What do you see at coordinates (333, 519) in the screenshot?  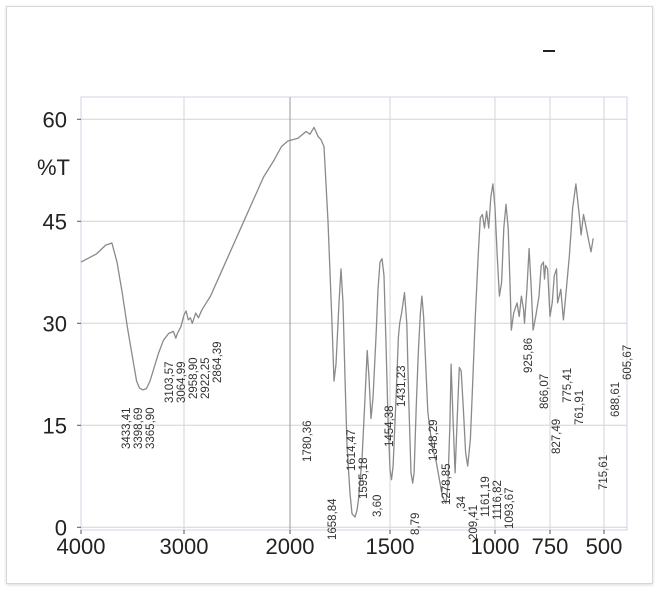 I see `peak-label: 1658,84` at bounding box center [333, 519].